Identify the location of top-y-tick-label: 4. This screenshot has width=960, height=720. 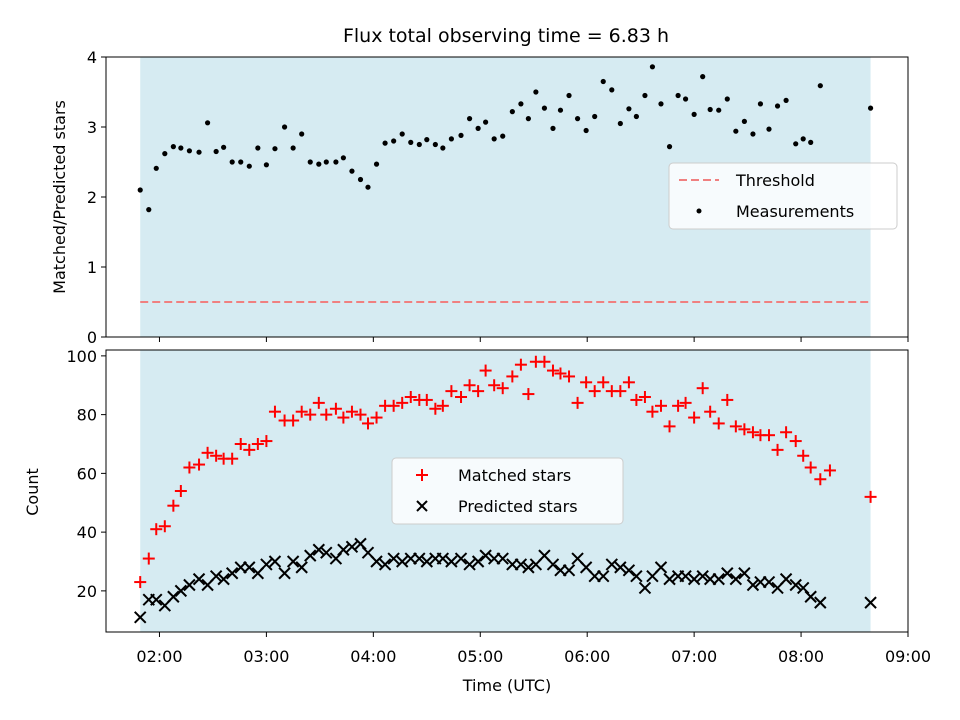
(92, 57).